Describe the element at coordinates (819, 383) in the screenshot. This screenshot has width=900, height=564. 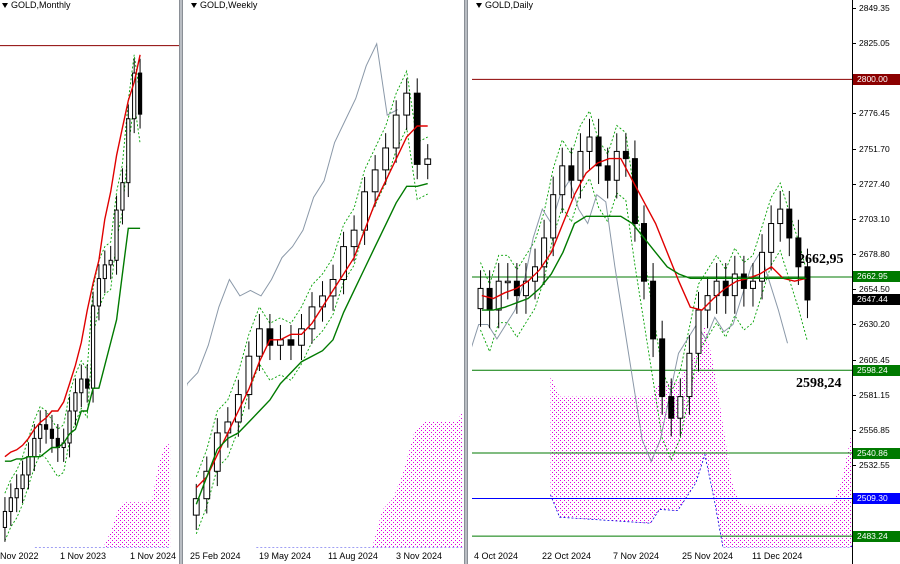
I see `annotation-lower: 2598,24` at that location.